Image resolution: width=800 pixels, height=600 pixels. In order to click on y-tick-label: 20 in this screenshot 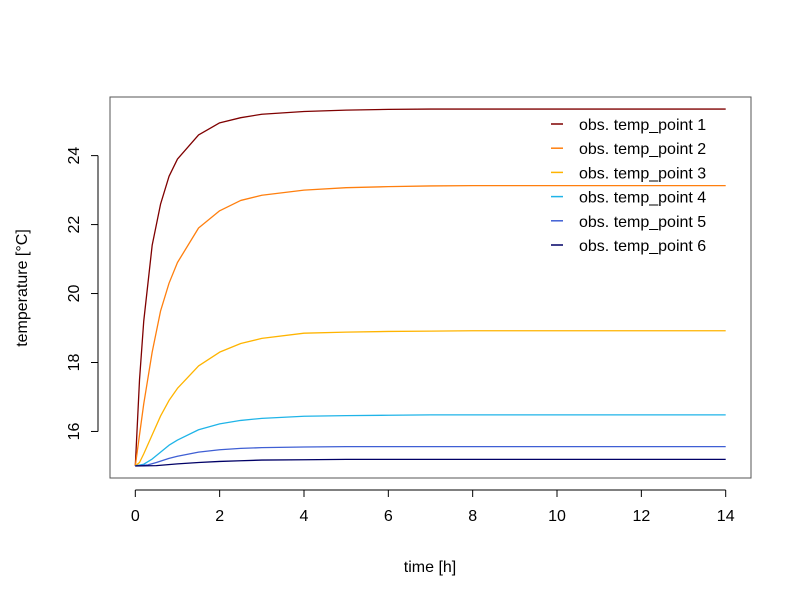, I will do `click(74, 294)`.